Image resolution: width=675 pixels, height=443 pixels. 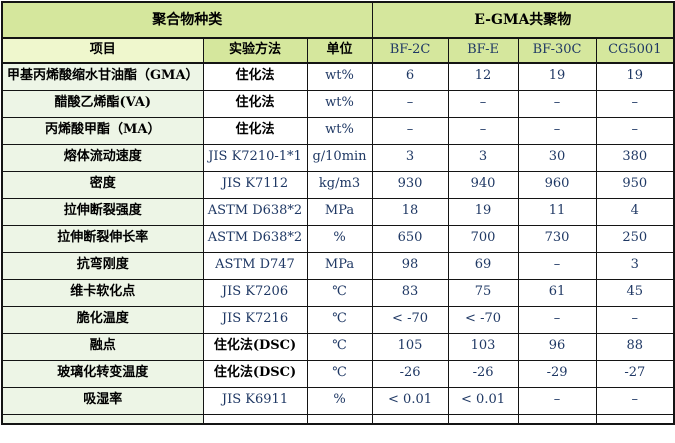 I want to click on table-row: 醋酸乙烯酯(VA) 住化法 wt% – – – –, so click(x=338, y=103).